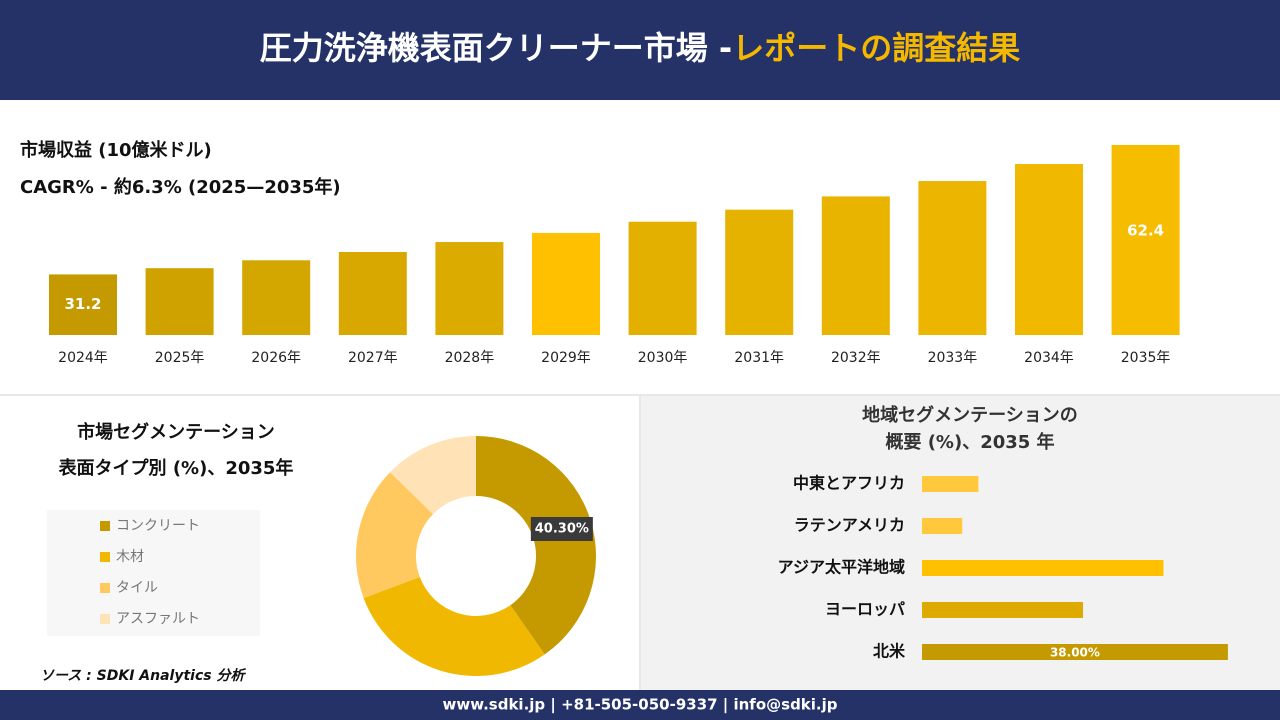  I want to click on x-tick-label: 2024年, so click(83, 358).